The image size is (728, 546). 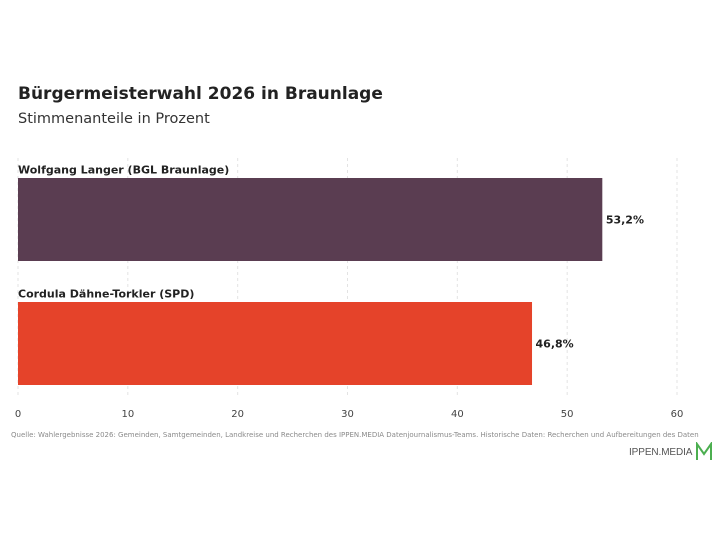 I want to click on x-tick-label: 60, so click(x=677, y=414).